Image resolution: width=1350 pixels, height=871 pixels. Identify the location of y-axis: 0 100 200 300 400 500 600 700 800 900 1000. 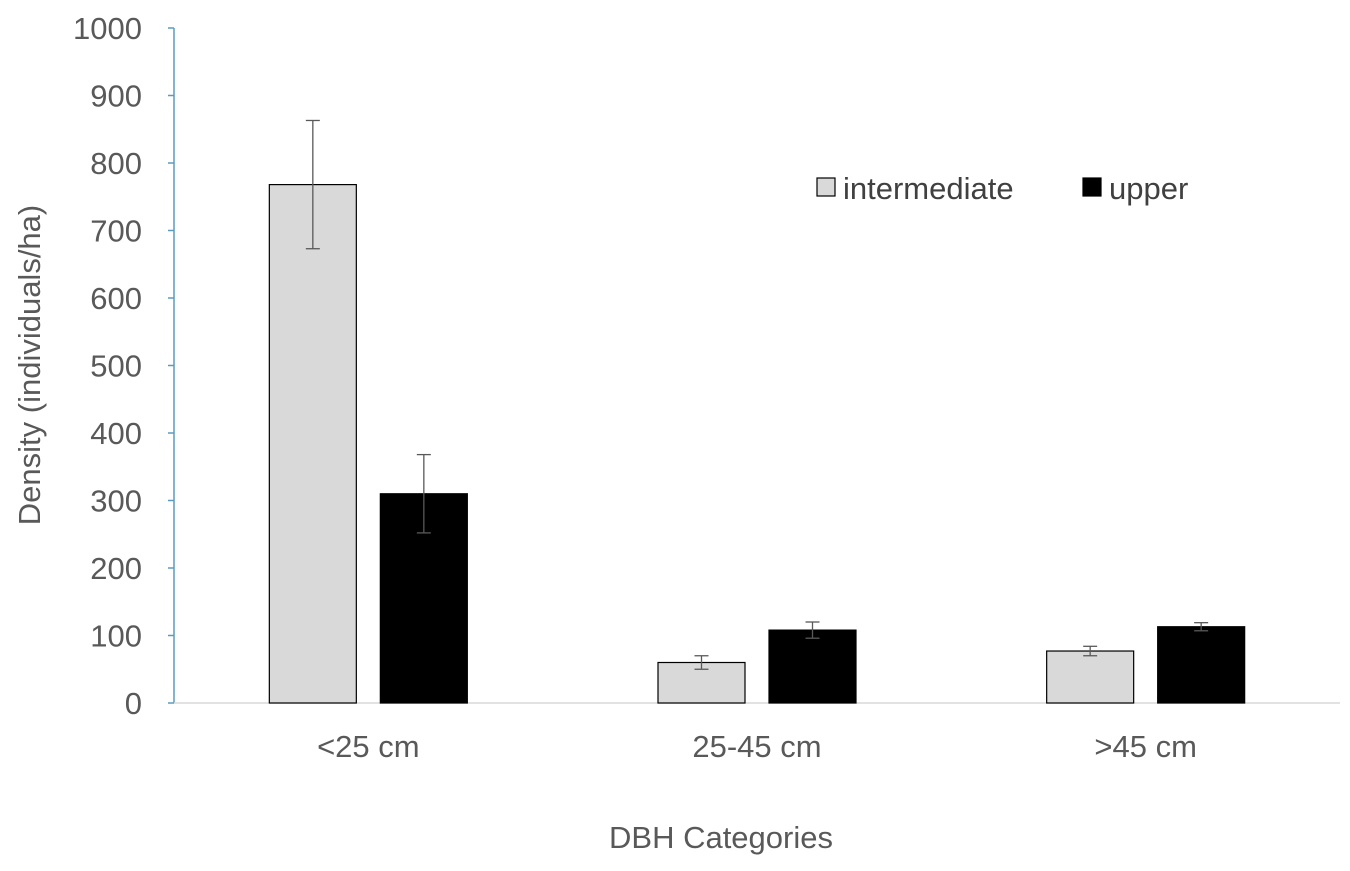
(124, 366).